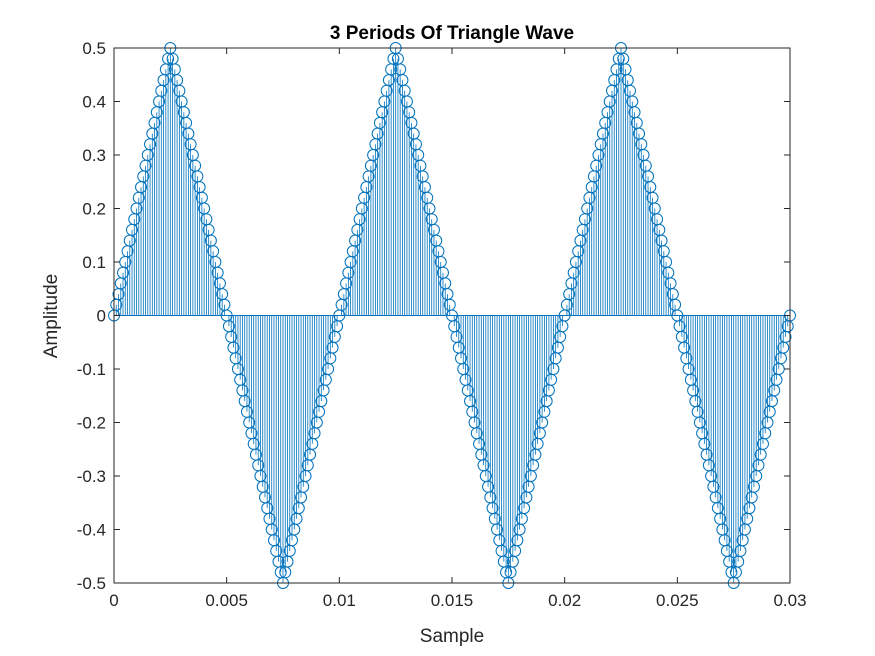 Image resolution: width=875 pixels, height=656 pixels. Describe the element at coordinates (94, 209) in the screenshot. I see `y-tick-label: 0.2` at that location.